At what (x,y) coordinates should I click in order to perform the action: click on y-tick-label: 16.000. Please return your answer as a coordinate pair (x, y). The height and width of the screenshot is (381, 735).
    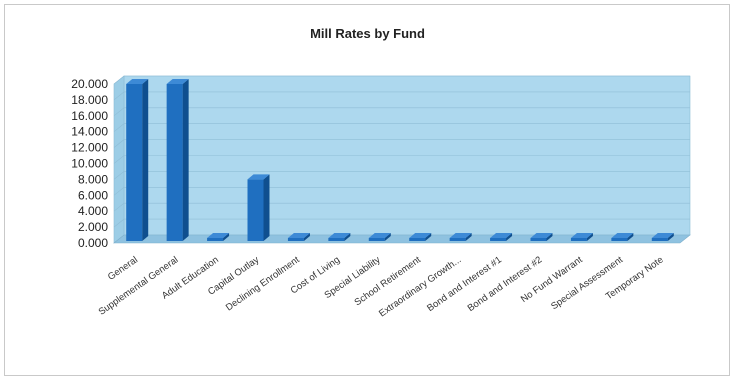
    Looking at the image, I should click on (89, 116).